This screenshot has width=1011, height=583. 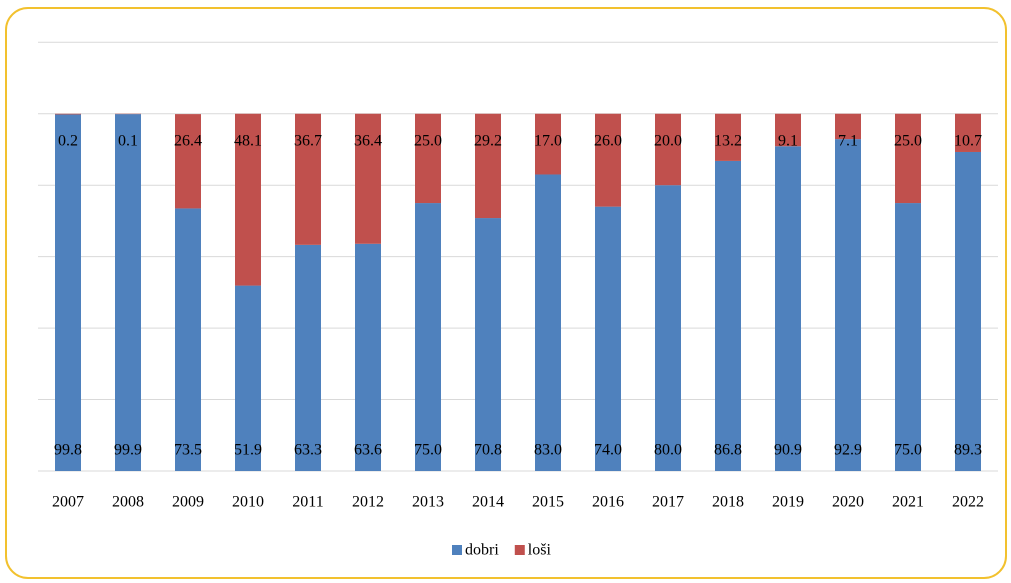 What do you see at coordinates (128, 141) in the screenshot?
I see `data-label: 0.1` at bounding box center [128, 141].